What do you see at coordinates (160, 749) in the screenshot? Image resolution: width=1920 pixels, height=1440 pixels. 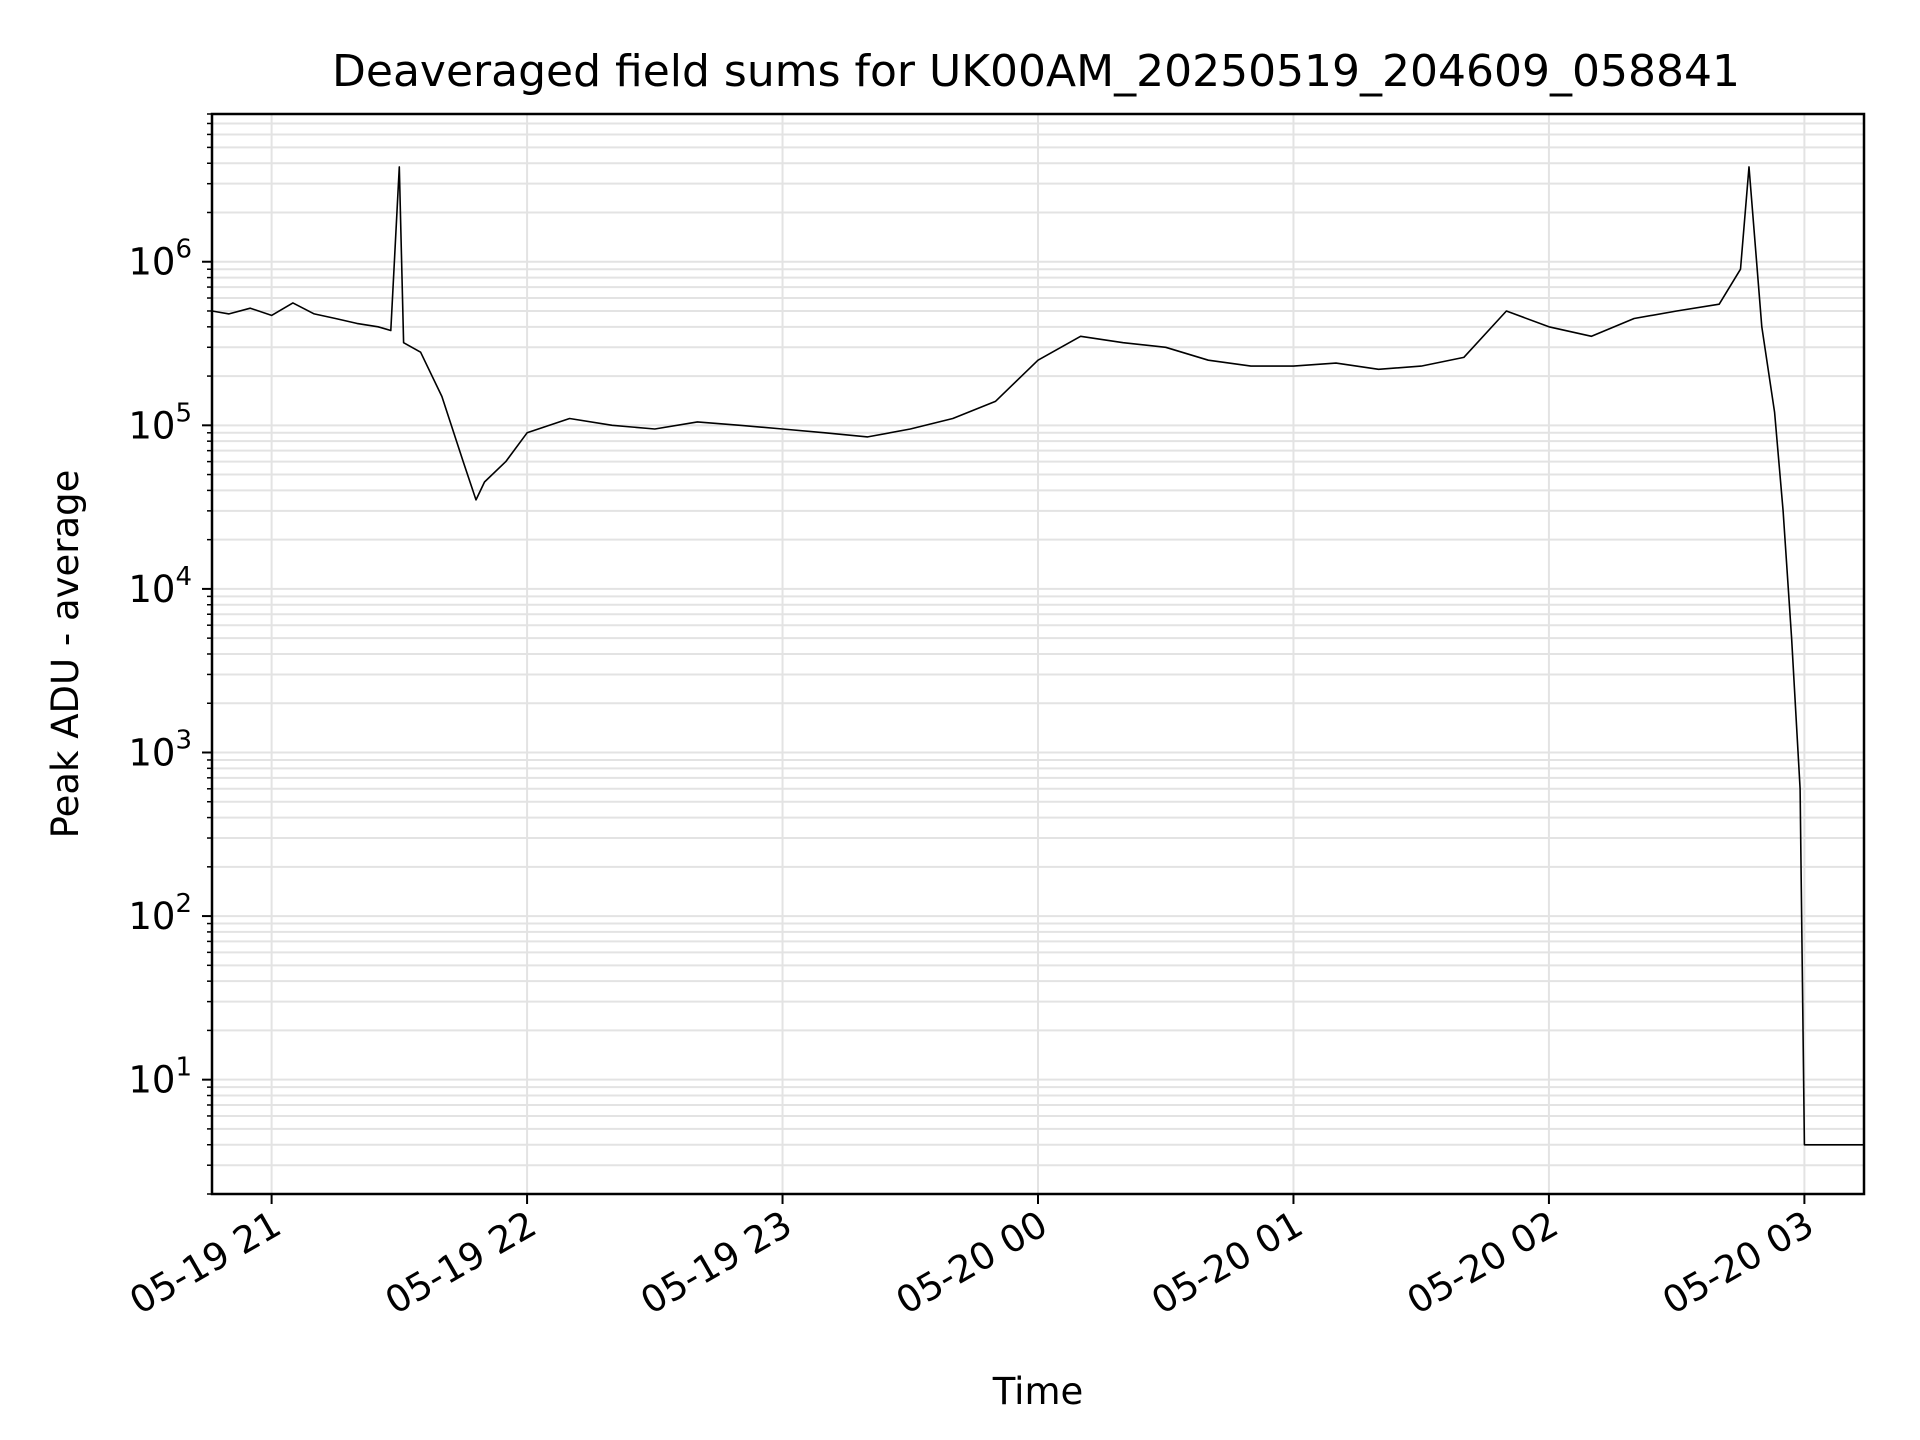 I see `y-tick-label: 10³` at bounding box center [160, 749].